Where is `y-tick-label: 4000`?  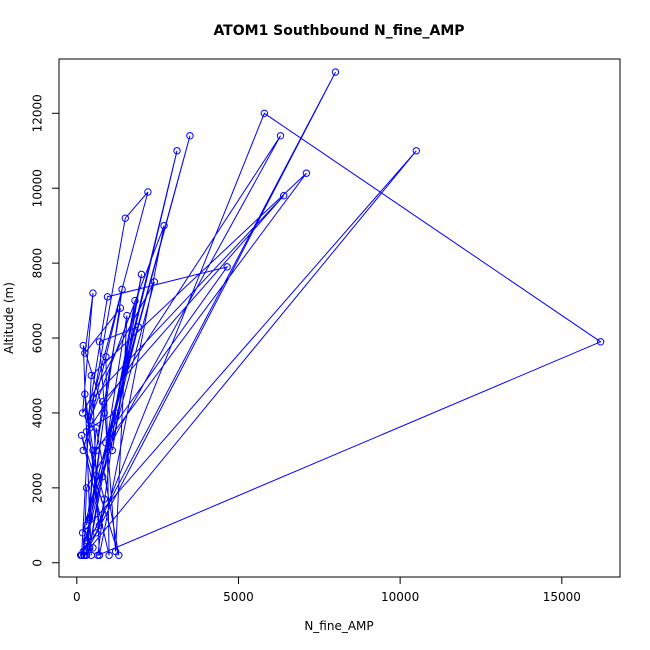 y-tick-label: 4000 is located at coordinates (38, 413).